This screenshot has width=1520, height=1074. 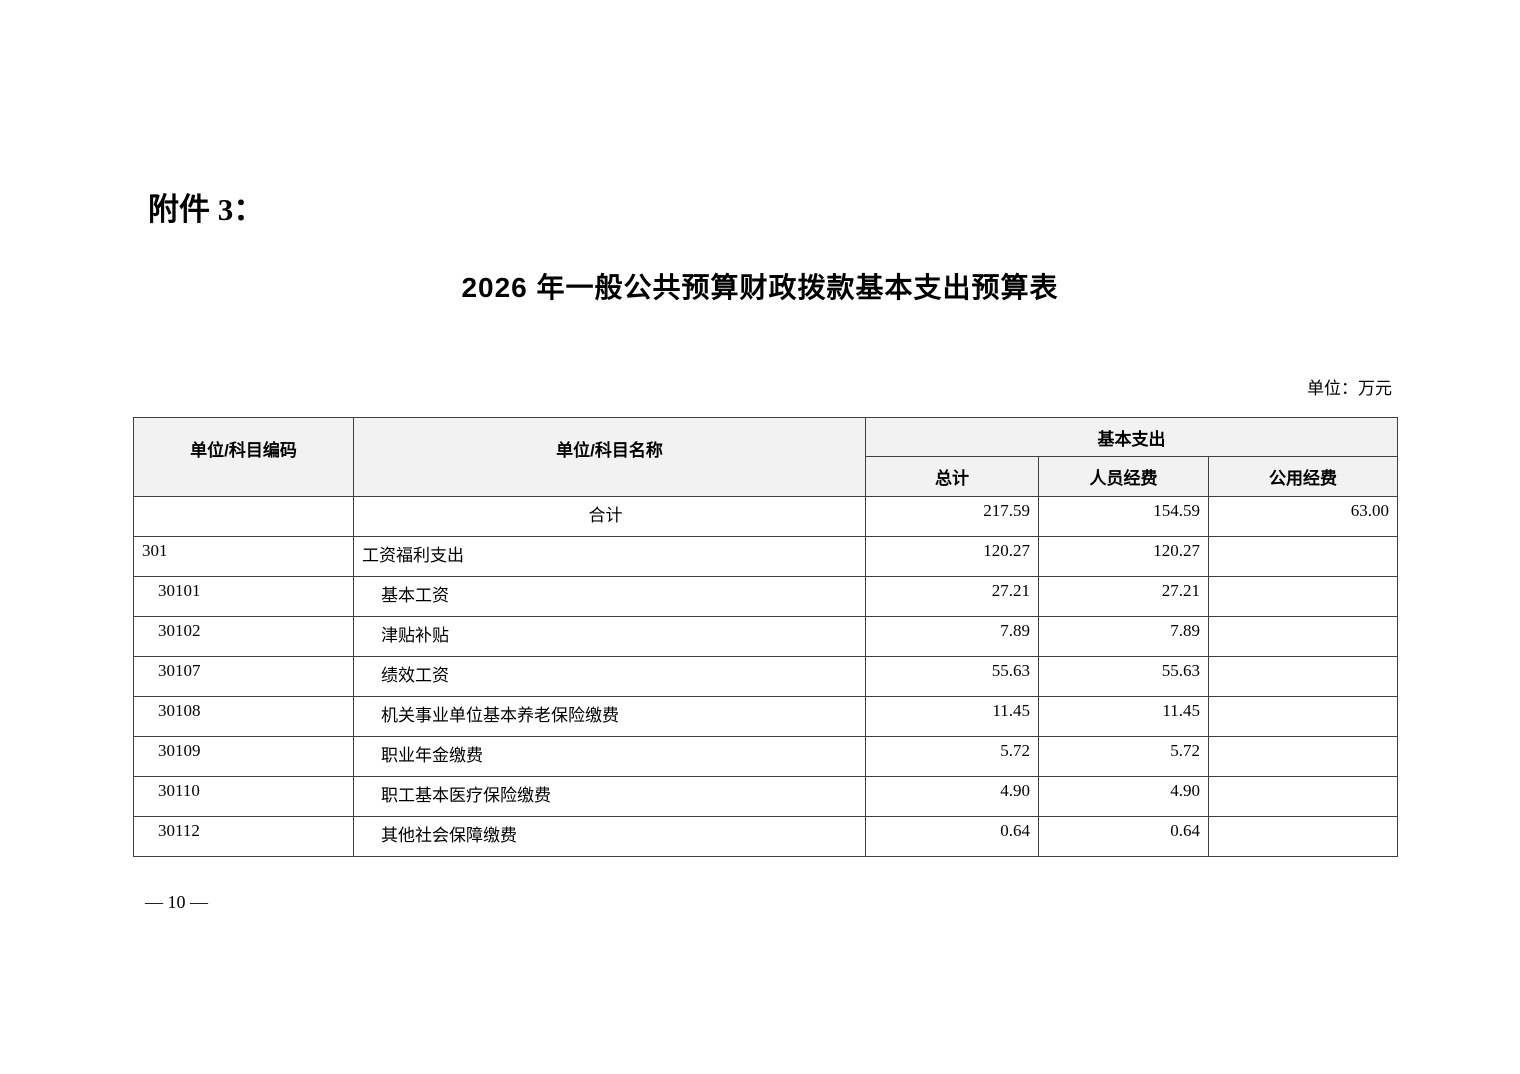 What do you see at coordinates (609, 457) in the screenshot?
I see `header-name: 单位/科目名称` at bounding box center [609, 457].